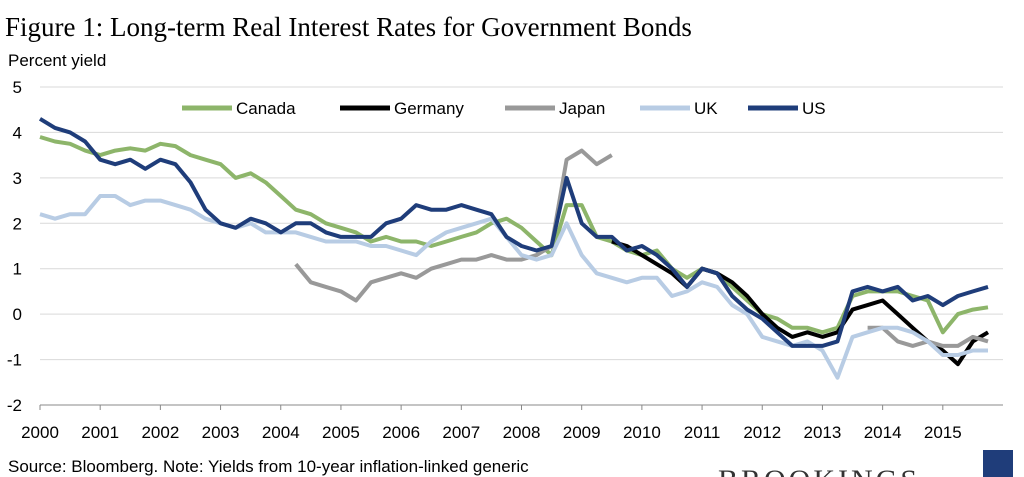  What do you see at coordinates (883, 432) in the screenshot?
I see `x-tick-label: 2014` at bounding box center [883, 432].